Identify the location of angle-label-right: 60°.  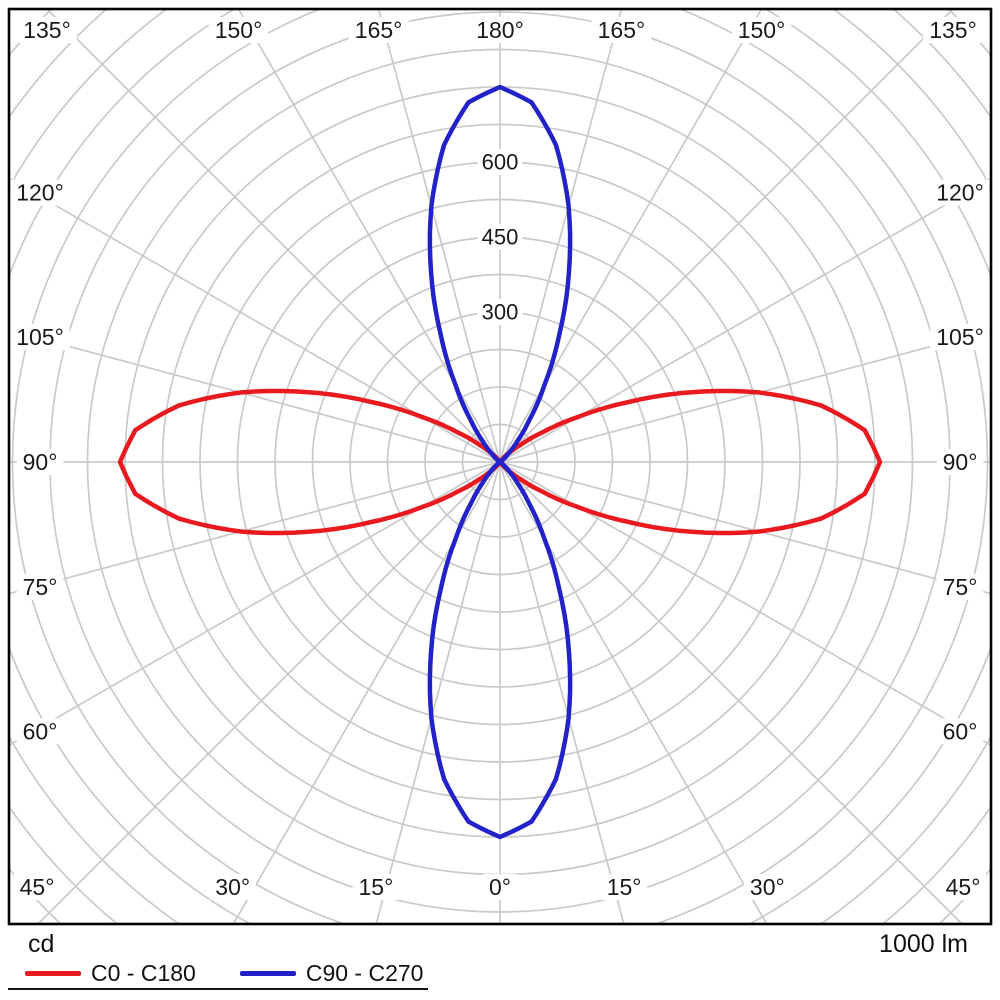
(960, 731).